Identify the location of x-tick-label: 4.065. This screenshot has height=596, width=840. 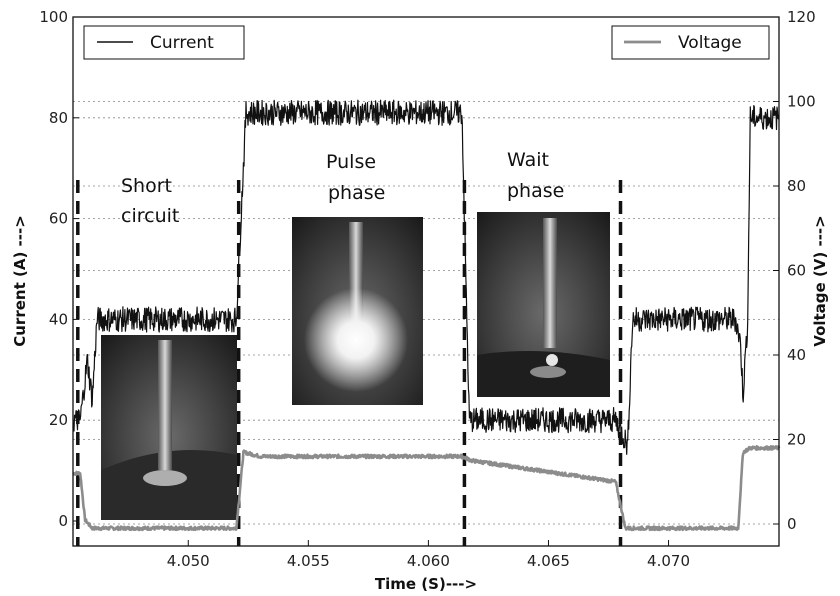
(548, 561).